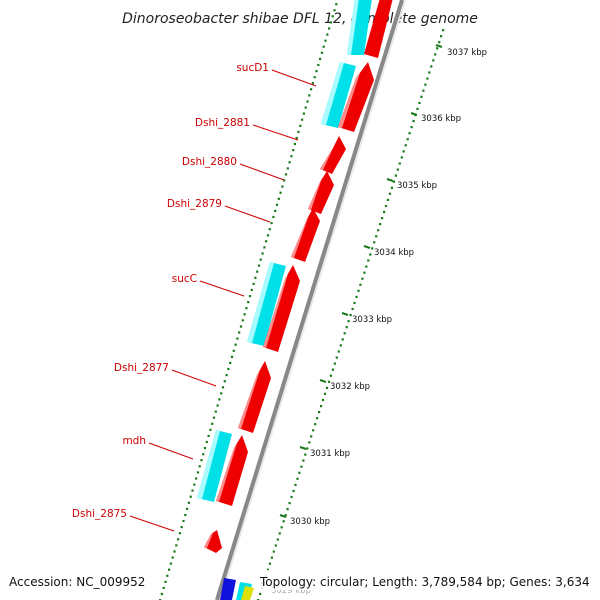 This screenshot has width=600, height=600. I want to click on tick-label-text: 3037 kbp, so click(467, 53).